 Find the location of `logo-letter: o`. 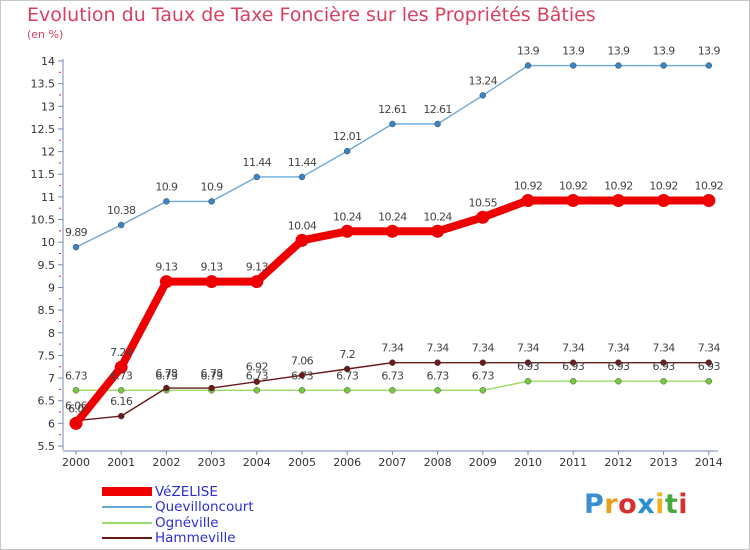

logo-letter: o is located at coordinates (628, 504).